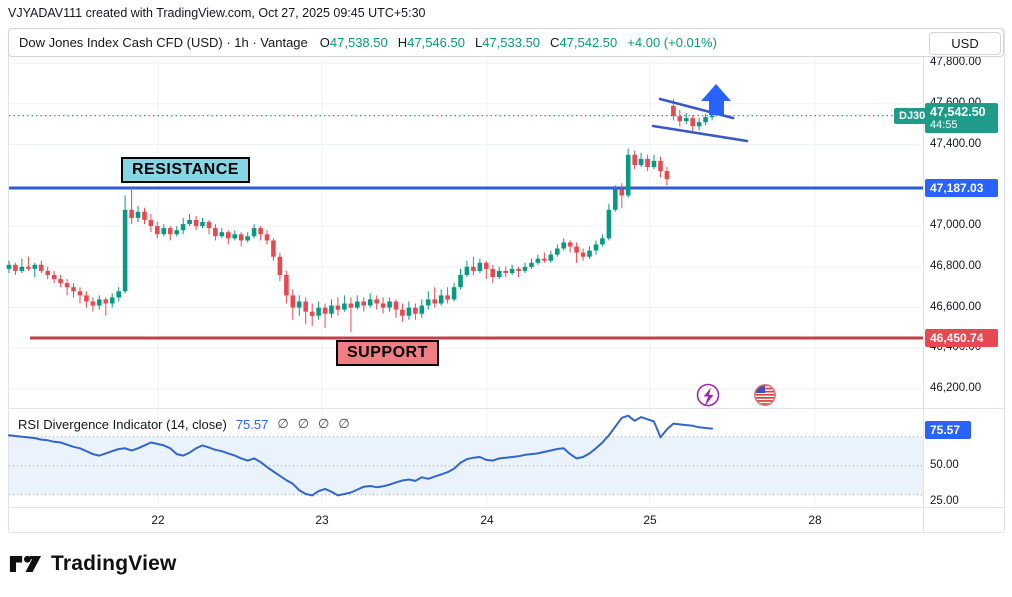 The image size is (1012, 597). What do you see at coordinates (956, 144) in the screenshot?
I see `price-axis-label: 47,400.00` at bounding box center [956, 144].